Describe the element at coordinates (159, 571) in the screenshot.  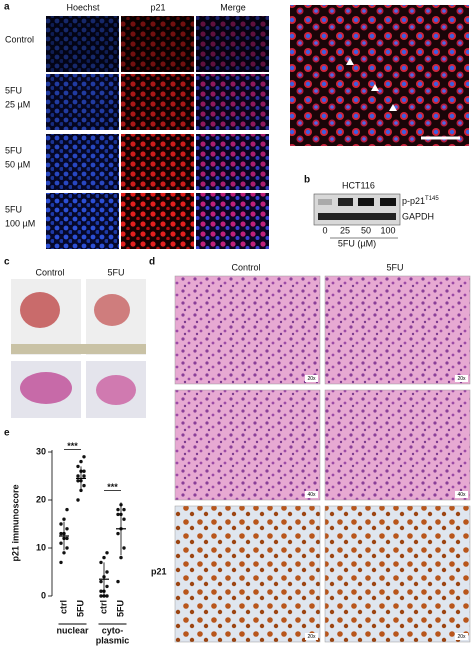
I see `row-label: p21` at that location.